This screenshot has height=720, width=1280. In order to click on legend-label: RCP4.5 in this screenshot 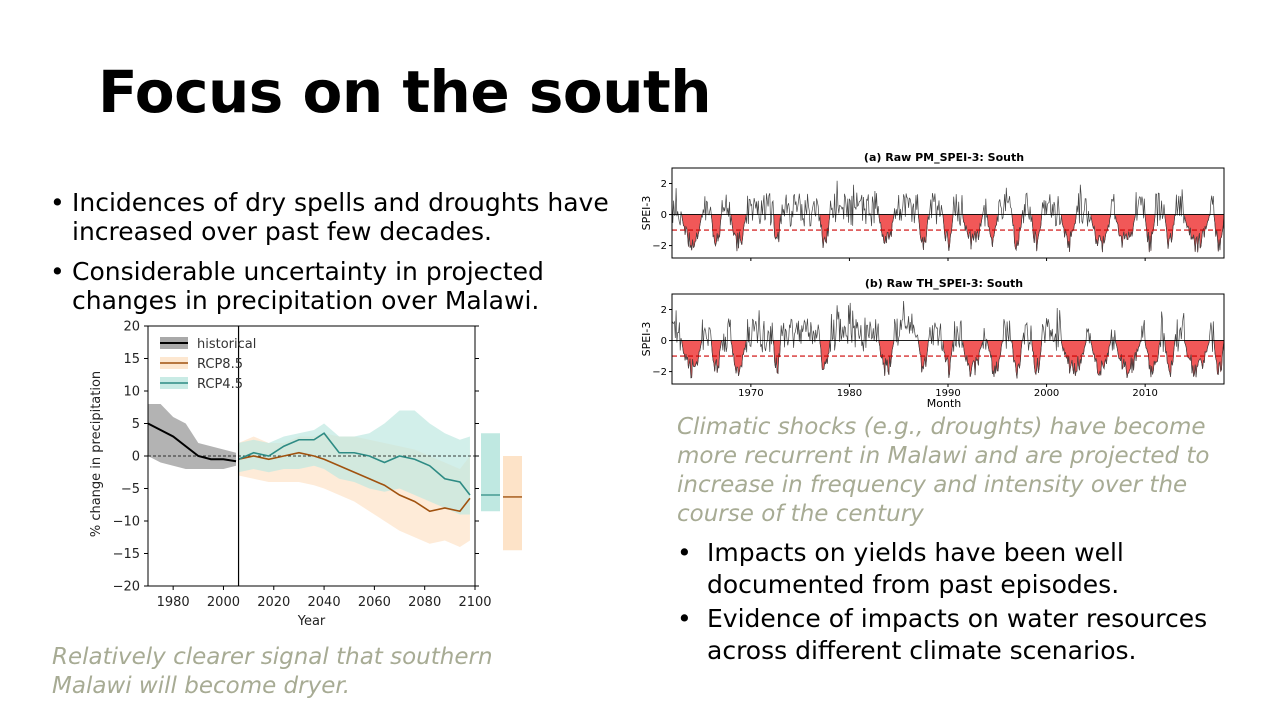, I will do `click(220, 384)`.